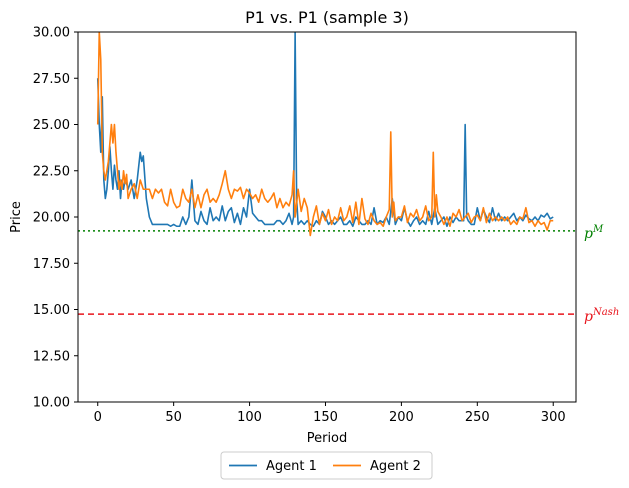 The width and height of the screenshot is (629, 488). What do you see at coordinates (327, 272) in the screenshot?
I see `reference-lines` at bounding box center [327, 272].